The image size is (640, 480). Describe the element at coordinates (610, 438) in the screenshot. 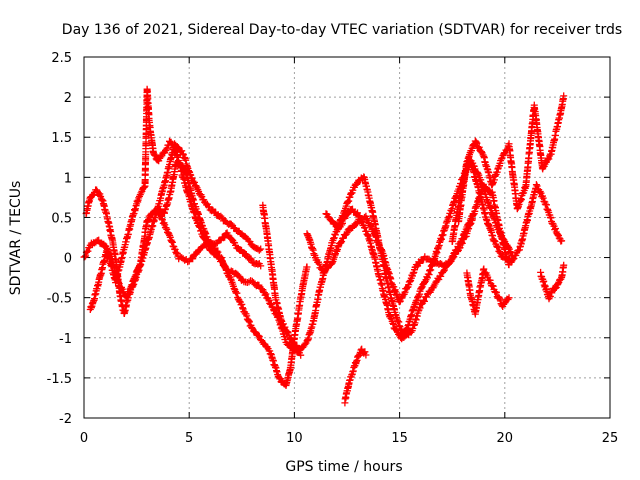

I see `x-tick-label: 25` at that location.